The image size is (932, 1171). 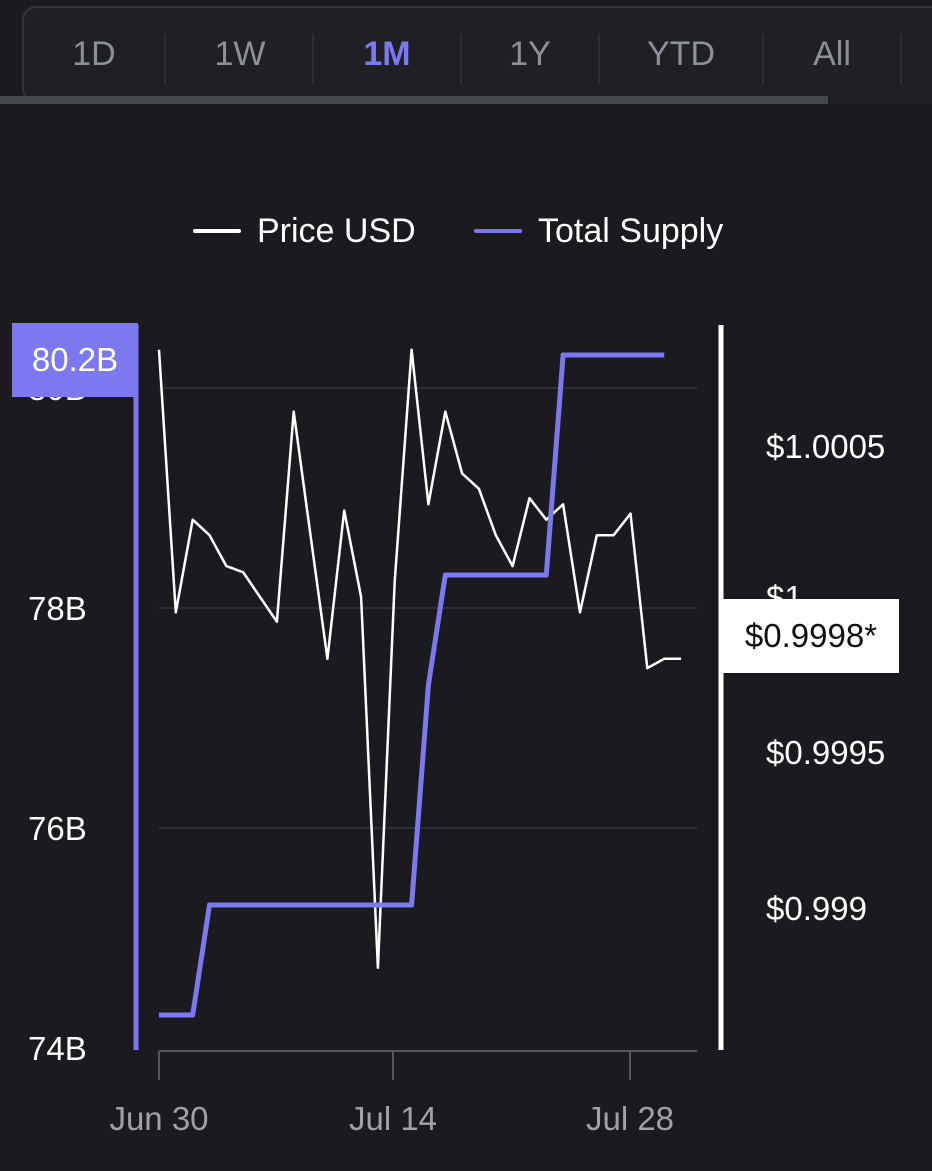 What do you see at coordinates (477, 54) in the screenshot?
I see `timeframe-tabbar: 1D 1W 1M 1Y YTD All` at bounding box center [477, 54].